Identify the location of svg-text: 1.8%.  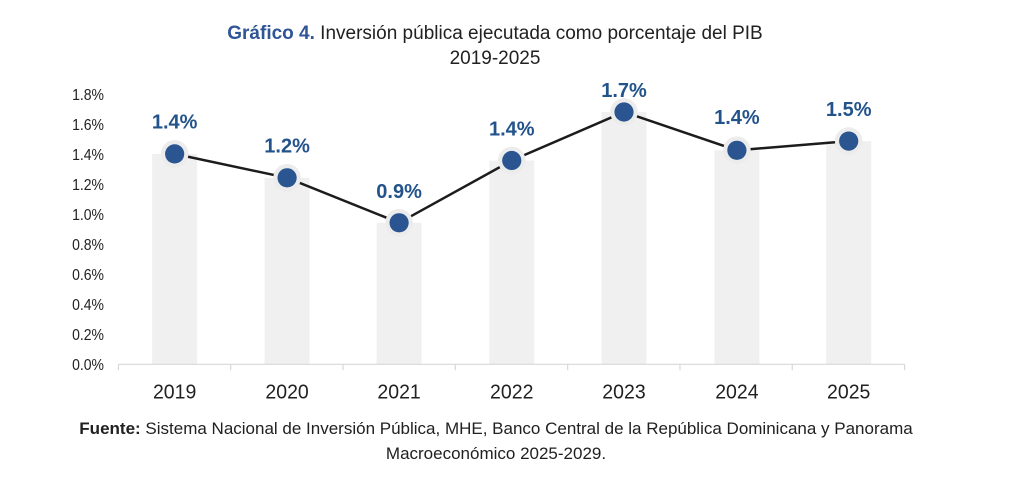
(88, 95).